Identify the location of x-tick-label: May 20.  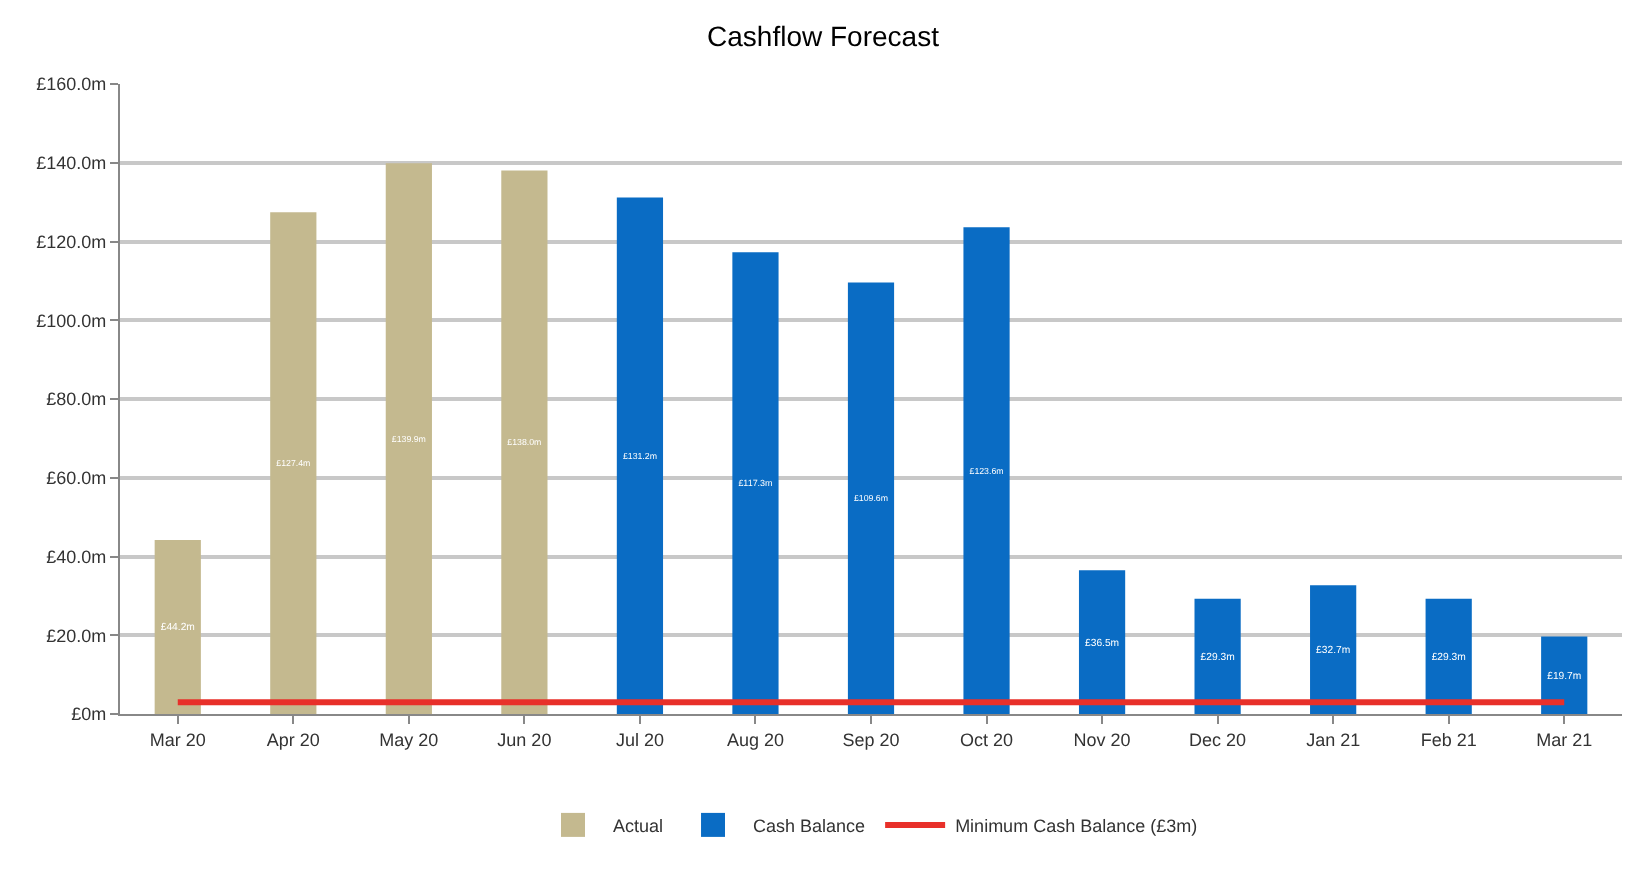
(409, 739).